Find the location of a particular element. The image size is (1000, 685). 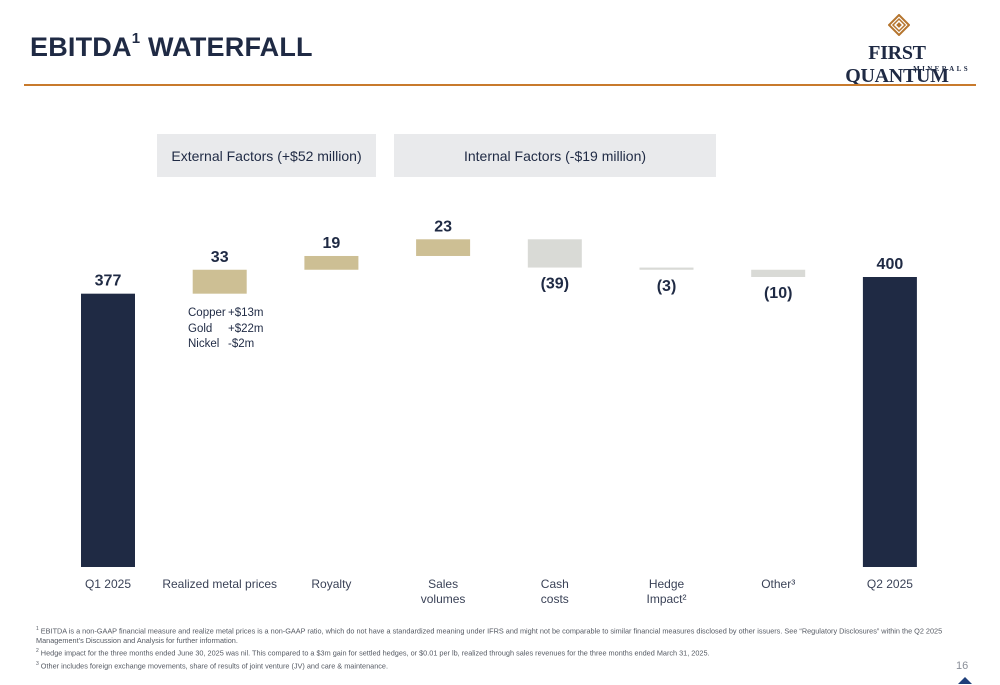

value-label-2: 19 is located at coordinates (332, 243).